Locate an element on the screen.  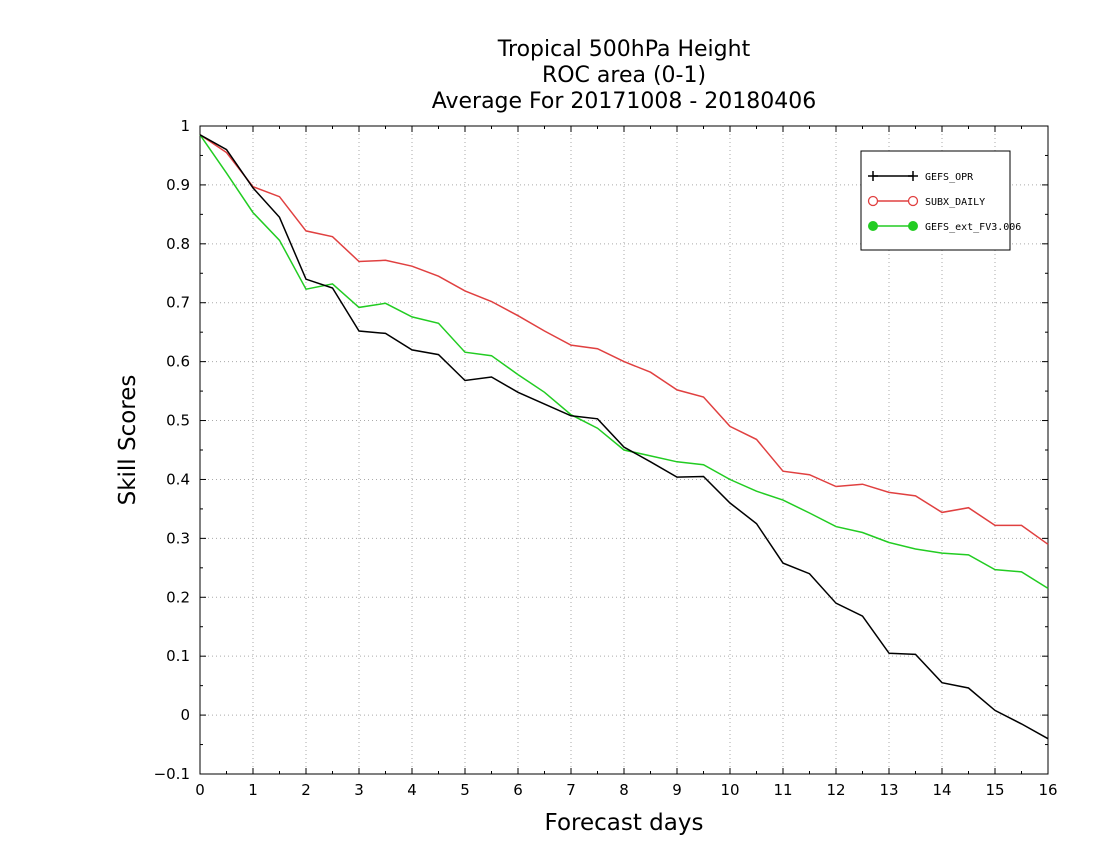
x-tick-label: 7 is located at coordinates (571, 790).